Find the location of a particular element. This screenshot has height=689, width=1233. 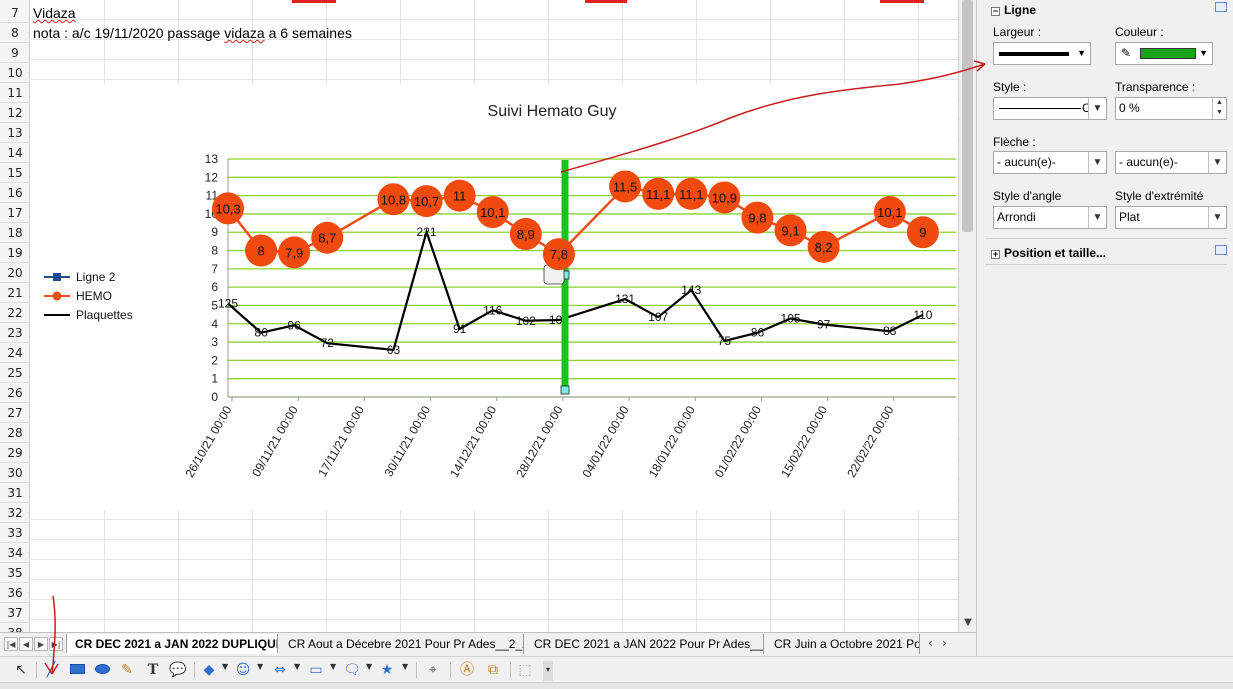

prev-sheet-button: ◀ is located at coordinates (26, 644).